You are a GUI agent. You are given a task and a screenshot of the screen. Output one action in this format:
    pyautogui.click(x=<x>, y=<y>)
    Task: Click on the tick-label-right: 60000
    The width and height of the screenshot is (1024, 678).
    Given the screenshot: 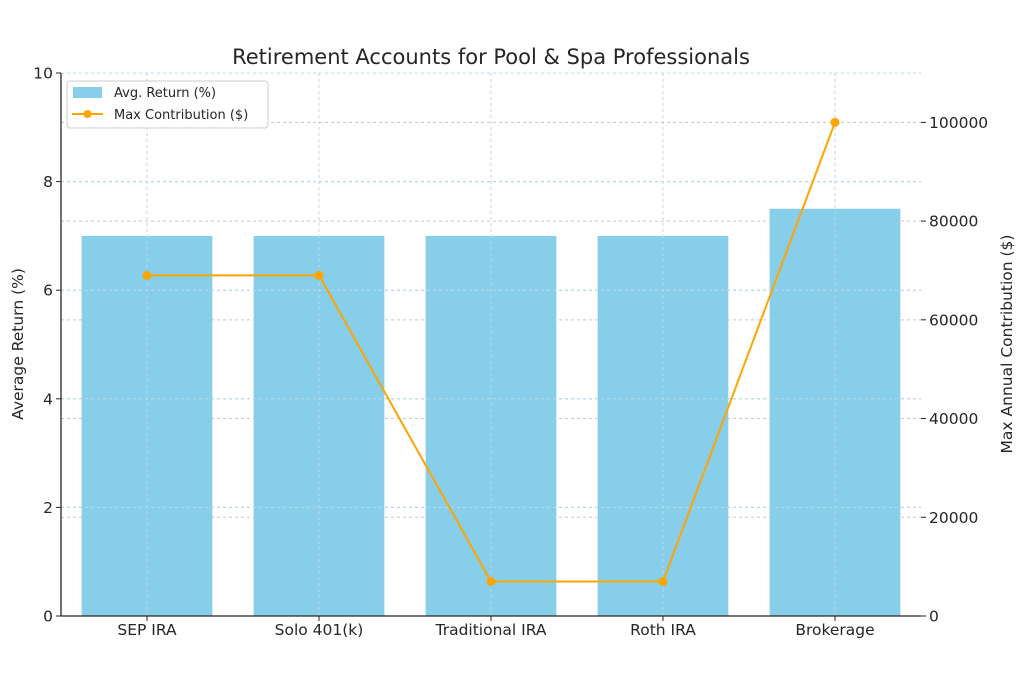 What is the action you would take?
    pyautogui.click(x=953, y=320)
    